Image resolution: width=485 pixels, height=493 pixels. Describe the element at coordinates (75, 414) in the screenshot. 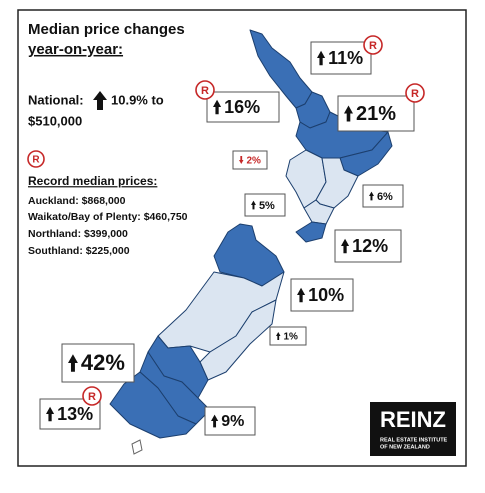

I see `callout-text: 13%` at that location.